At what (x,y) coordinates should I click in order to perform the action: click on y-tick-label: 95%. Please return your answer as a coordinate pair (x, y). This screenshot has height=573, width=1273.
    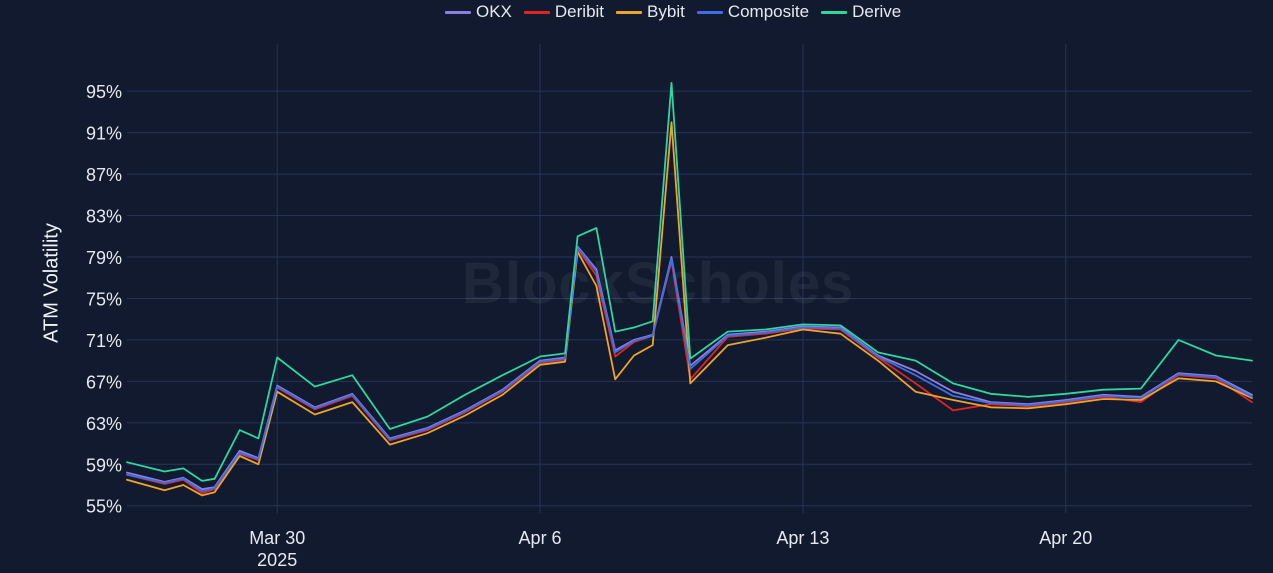
    Looking at the image, I should click on (104, 92).